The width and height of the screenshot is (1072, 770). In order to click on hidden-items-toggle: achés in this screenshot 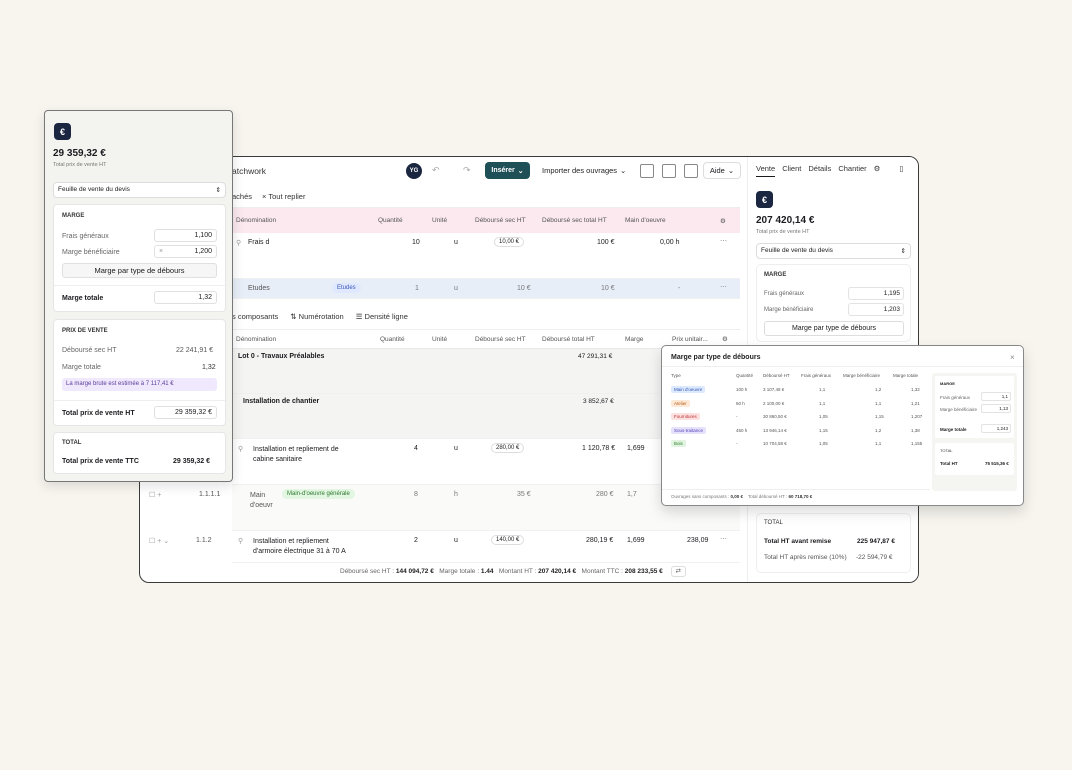, I will do `click(242, 196)`.